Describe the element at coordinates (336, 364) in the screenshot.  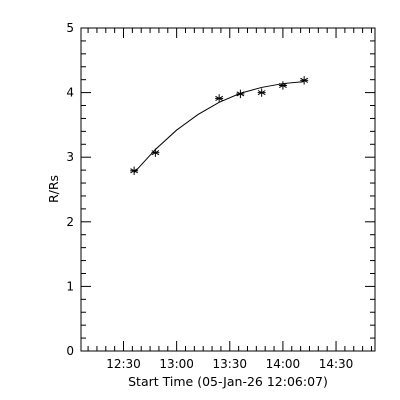
I see `x-tick-label: 14:30` at that location.